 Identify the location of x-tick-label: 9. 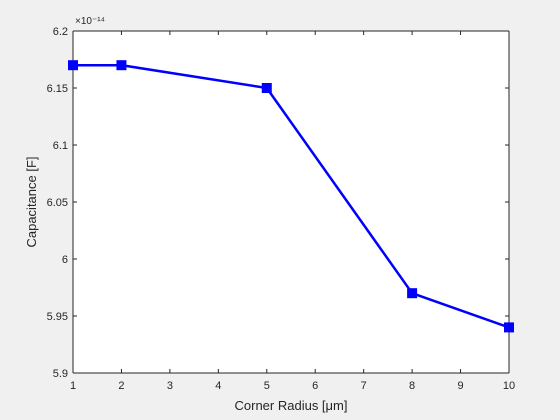
(460, 386).